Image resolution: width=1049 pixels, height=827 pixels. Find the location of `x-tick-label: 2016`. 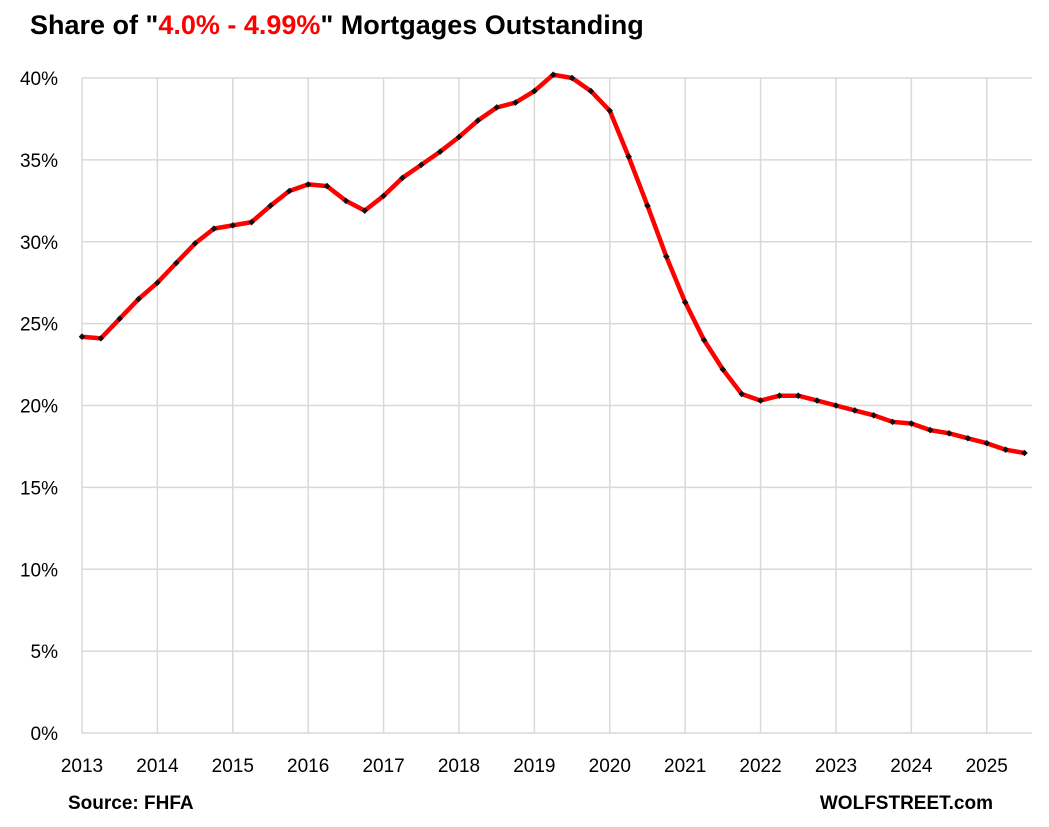

x-tick-label: 2016 is located at coordinates (308, 766).